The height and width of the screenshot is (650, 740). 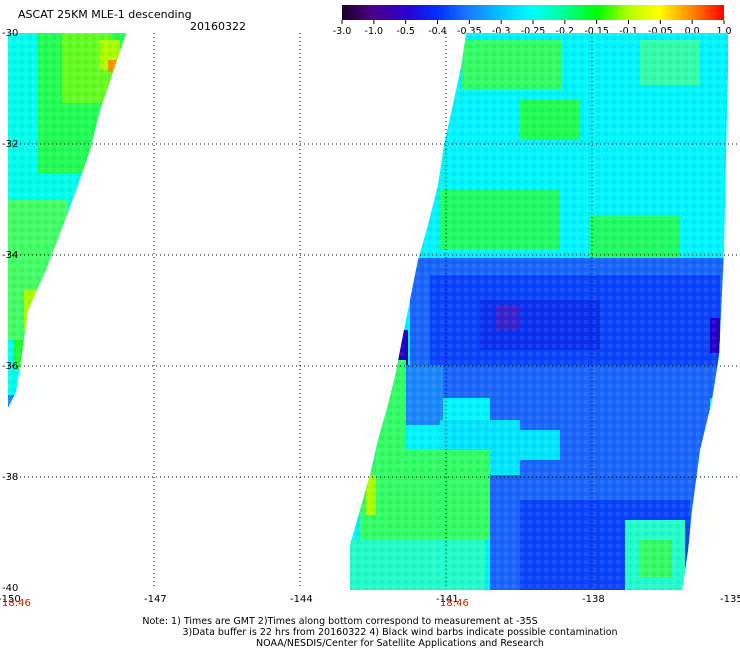 I want to click on time-label-center: 18:46, so click(x=454, y=603).